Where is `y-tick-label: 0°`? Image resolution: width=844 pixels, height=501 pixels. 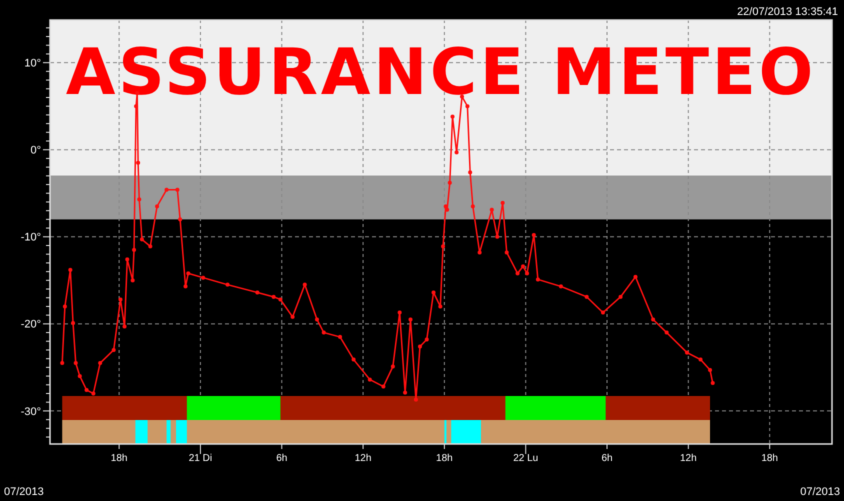
y-tick-label: 0° is located at coordinates (35, 150).